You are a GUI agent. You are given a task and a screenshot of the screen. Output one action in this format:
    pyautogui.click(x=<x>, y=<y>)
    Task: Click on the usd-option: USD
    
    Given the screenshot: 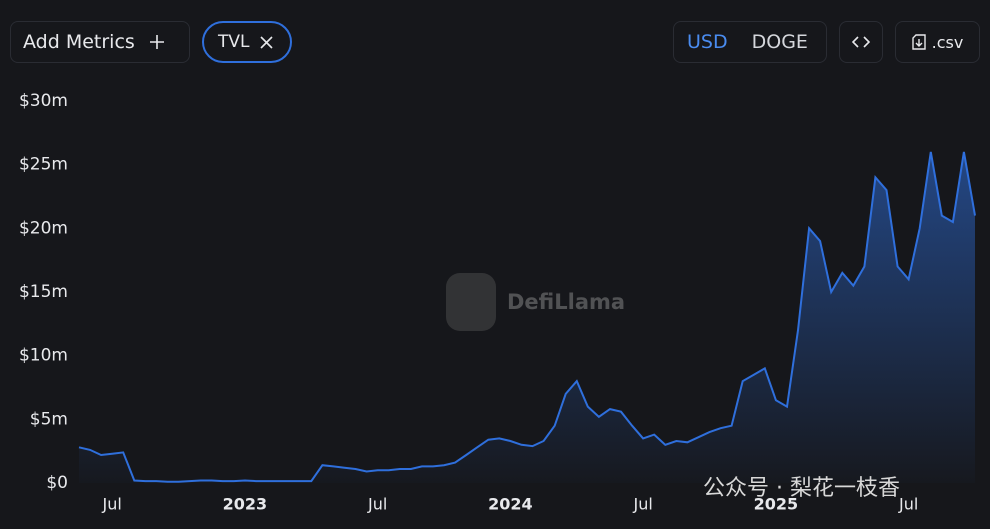 What is the action you would take?
    pyautogui.click(x=707, y=42)
    